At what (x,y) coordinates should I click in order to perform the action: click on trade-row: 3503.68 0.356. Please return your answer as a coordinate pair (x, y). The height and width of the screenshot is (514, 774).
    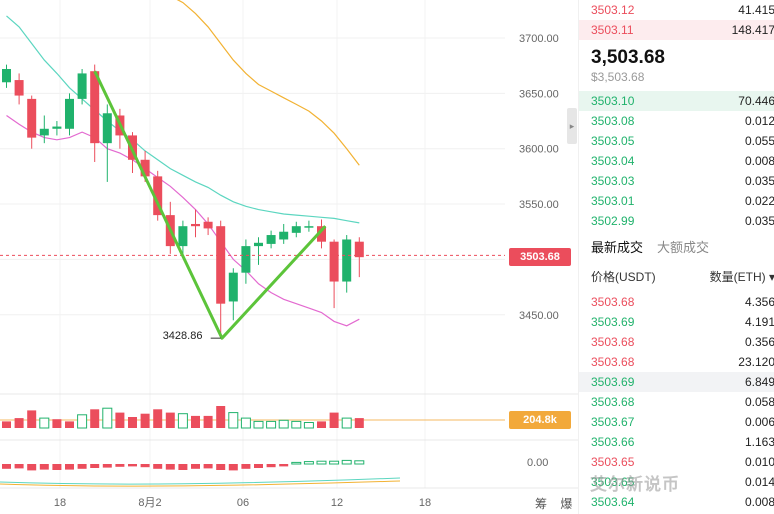
    Looking at the image, I should click on (676, 342).